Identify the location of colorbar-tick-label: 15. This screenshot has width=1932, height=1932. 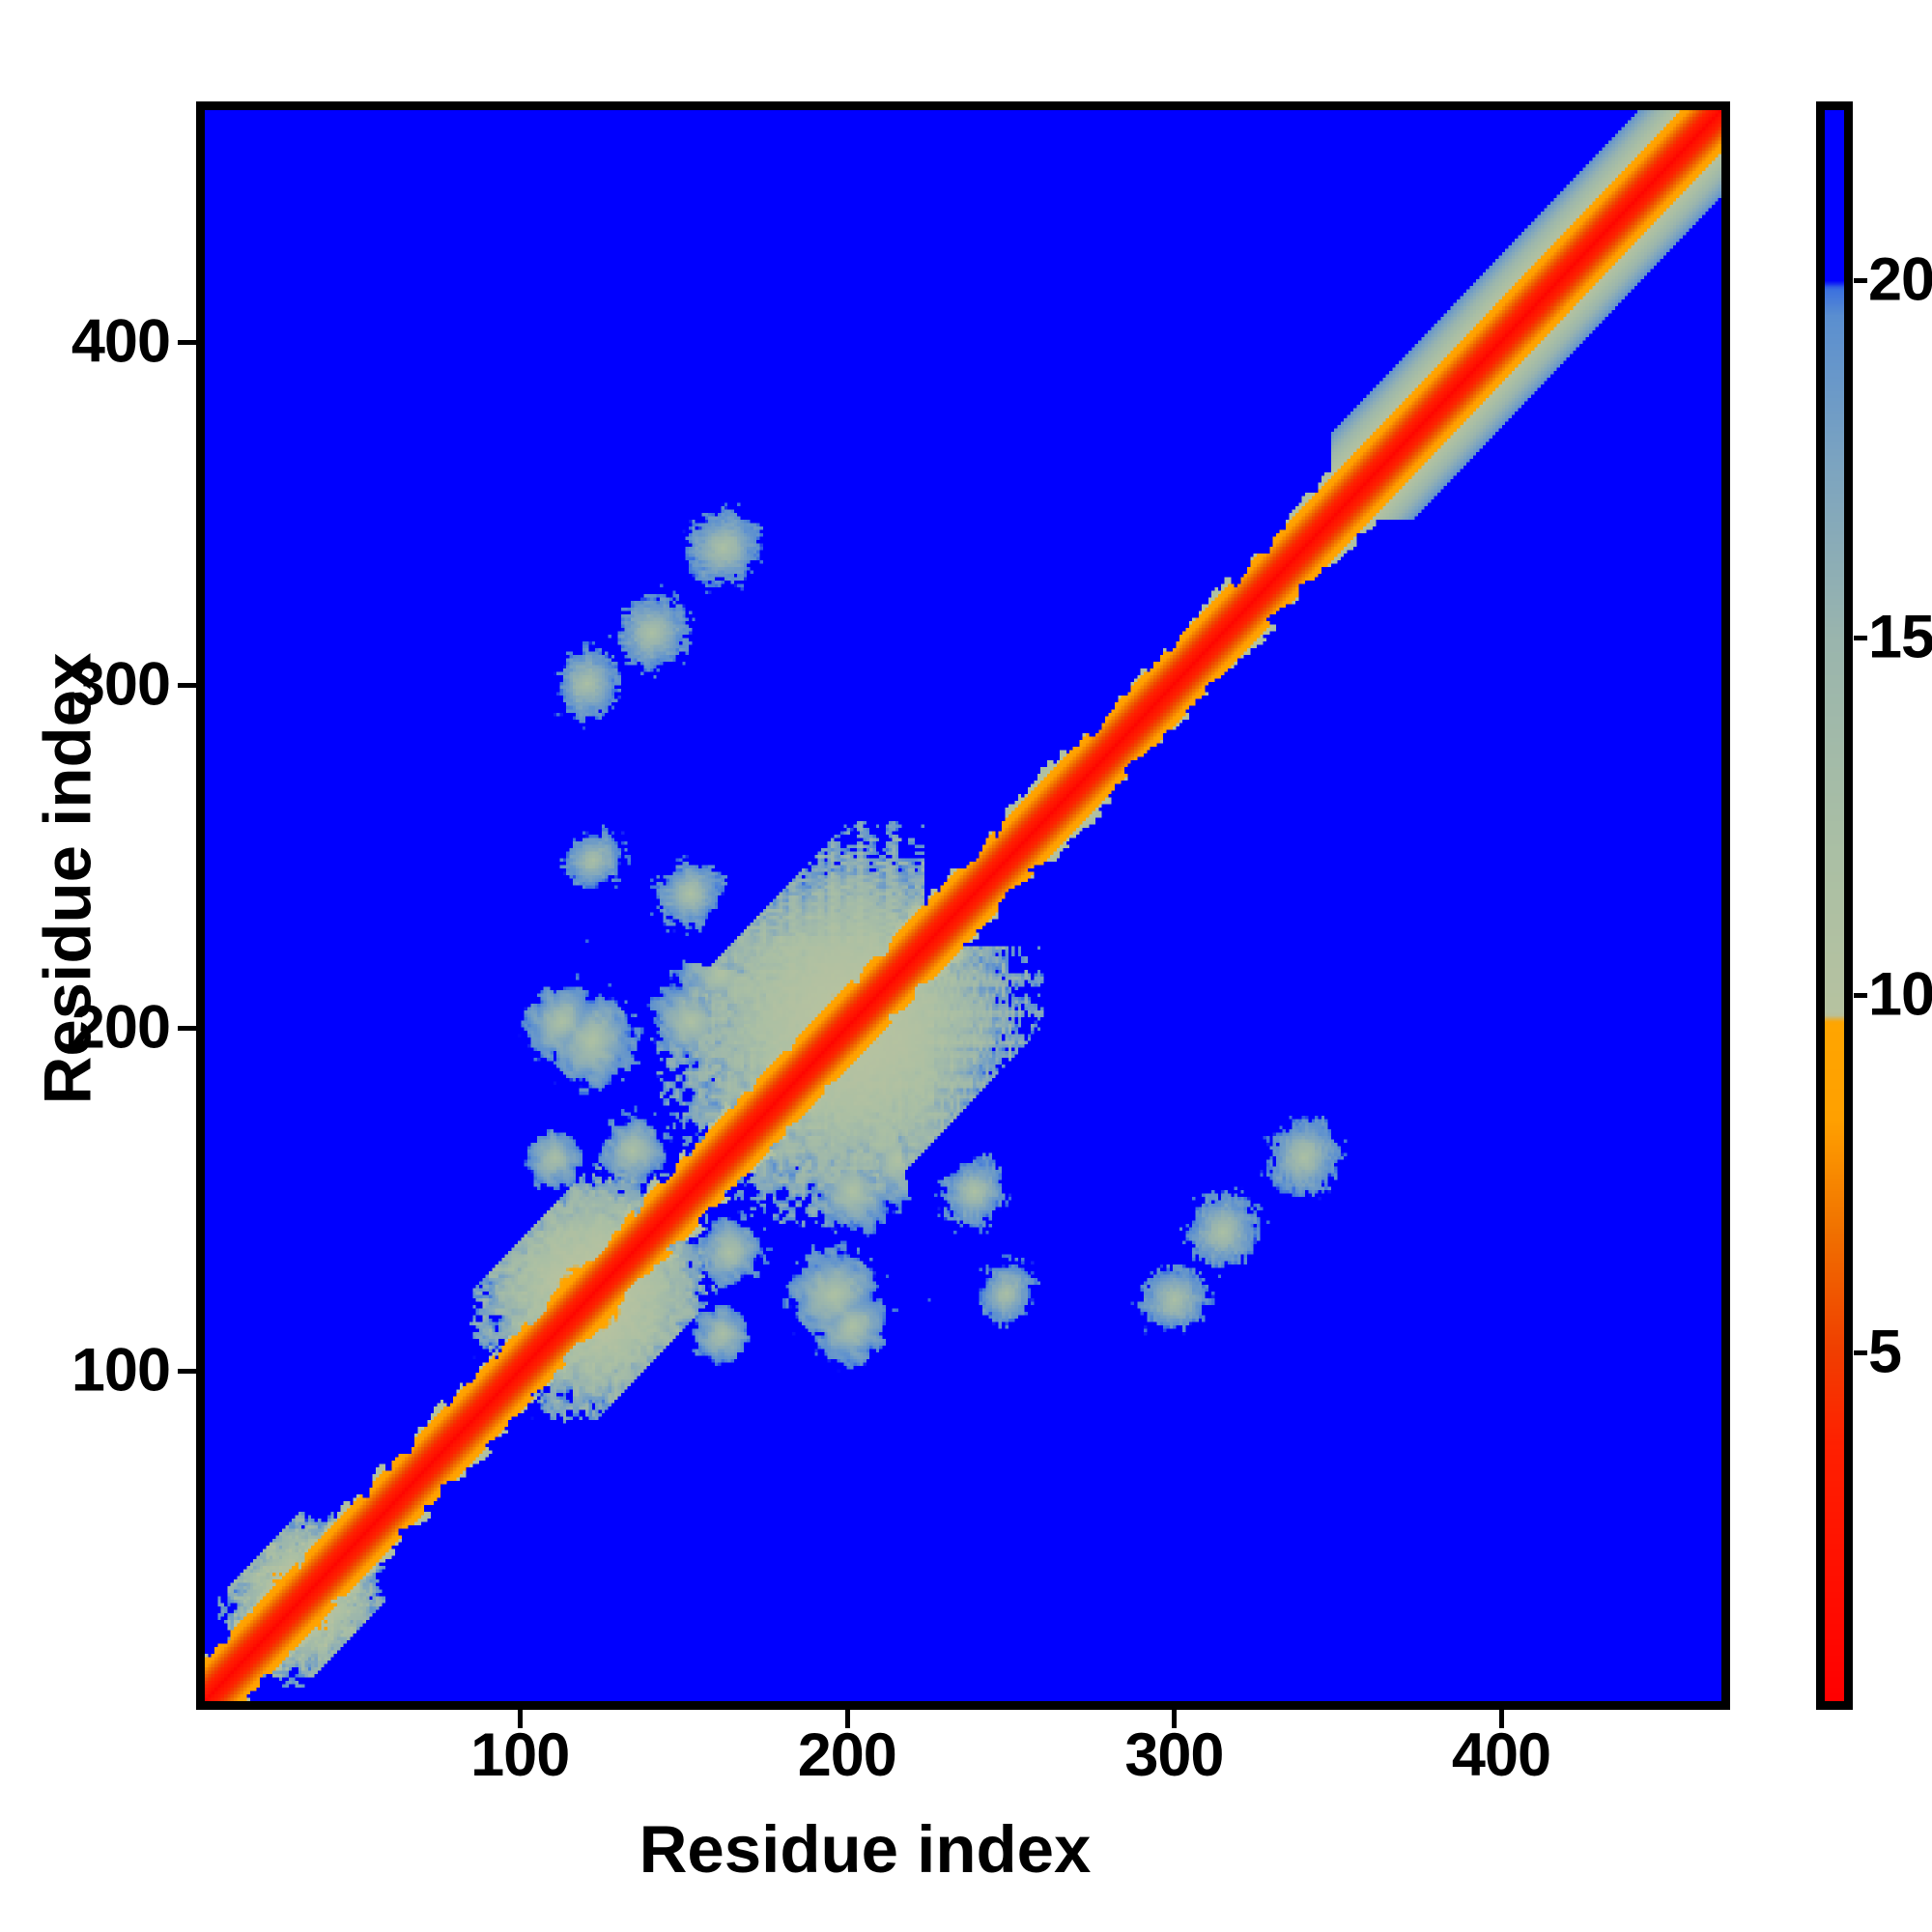
(1900, 637).